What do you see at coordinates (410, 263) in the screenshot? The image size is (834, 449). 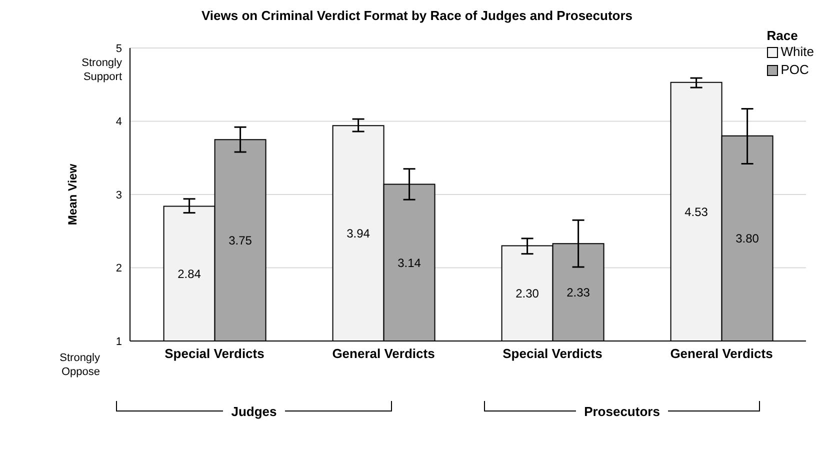 I see `data-label: 3.14` at bounding box center [410, 263].